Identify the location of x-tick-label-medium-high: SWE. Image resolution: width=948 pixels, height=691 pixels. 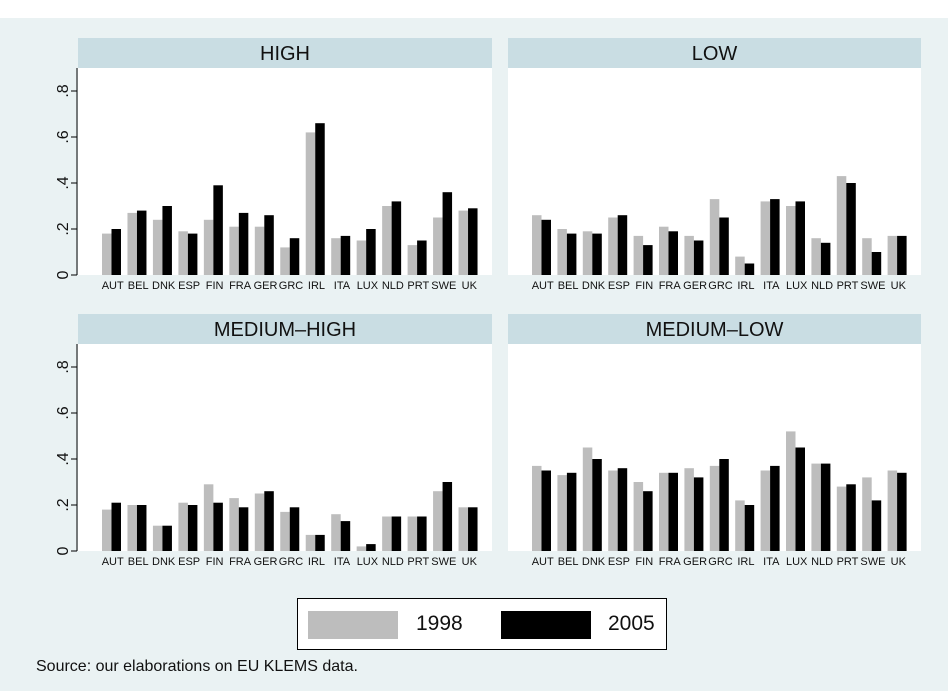
(443, 562).